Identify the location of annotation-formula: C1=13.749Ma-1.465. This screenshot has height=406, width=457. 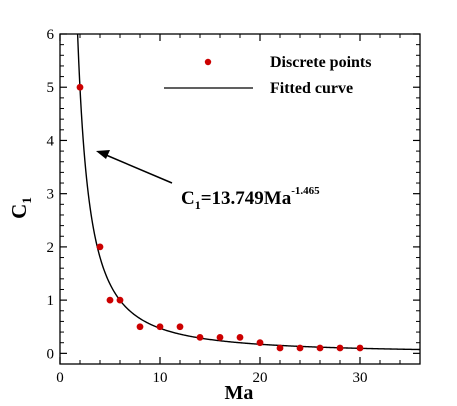
(250, 198).